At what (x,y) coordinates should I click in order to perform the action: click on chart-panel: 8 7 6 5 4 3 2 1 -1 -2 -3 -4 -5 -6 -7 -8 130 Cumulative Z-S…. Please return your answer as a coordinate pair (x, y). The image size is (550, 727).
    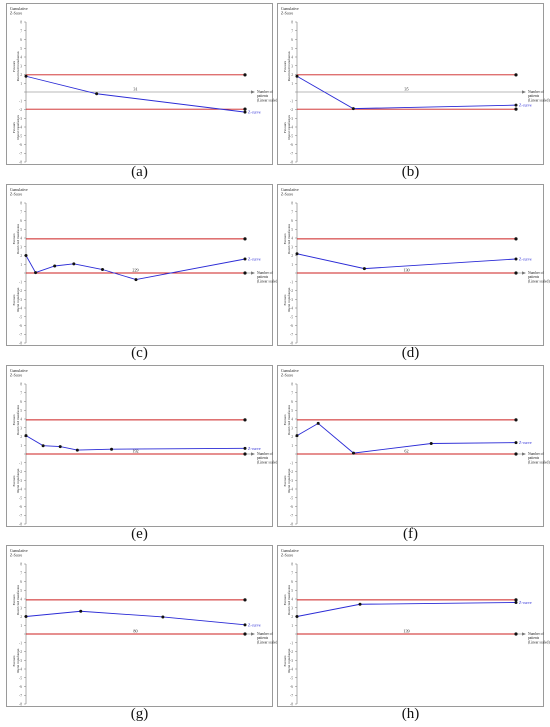
    Looking at the image, I should click on (413, 275).